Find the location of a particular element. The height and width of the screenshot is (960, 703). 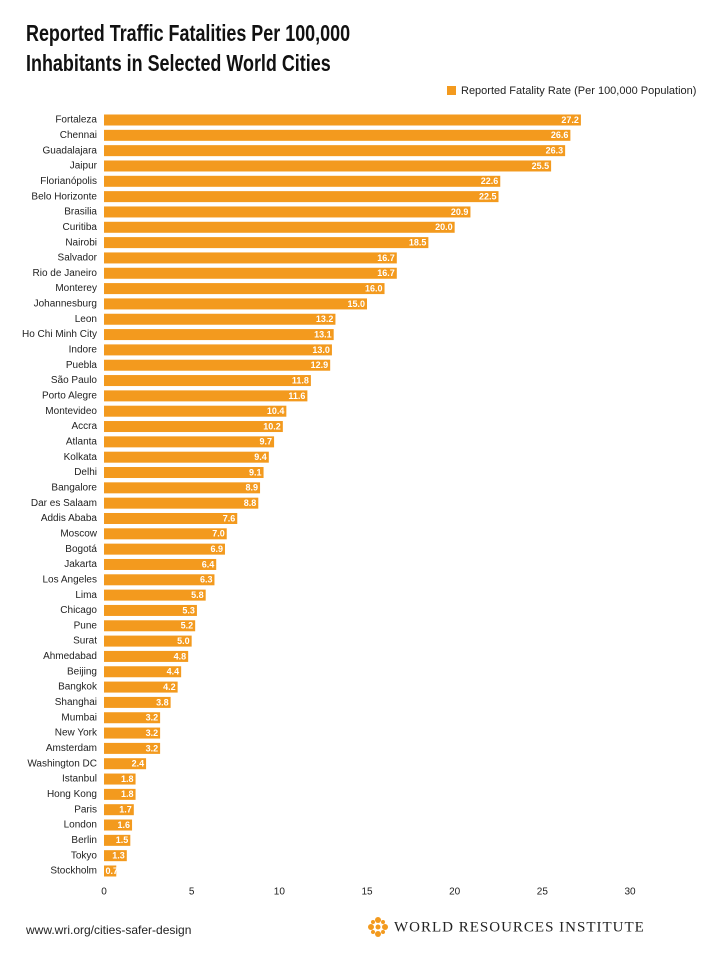

y-tick-label: Lima is located at coordinates (86, 595).